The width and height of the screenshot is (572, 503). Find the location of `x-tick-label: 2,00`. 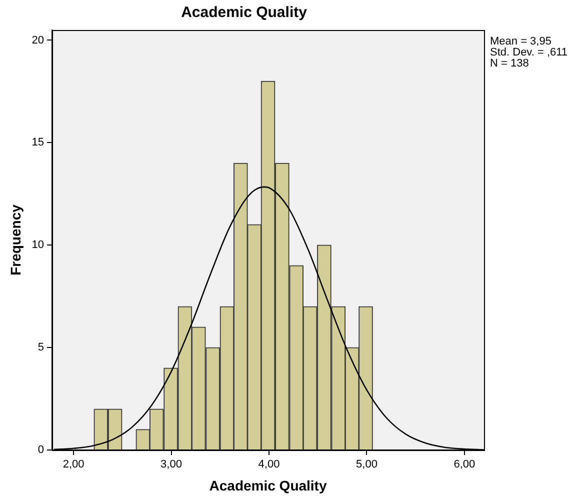

x-tick-label: 2,00 is located at coordinates (73, 464).